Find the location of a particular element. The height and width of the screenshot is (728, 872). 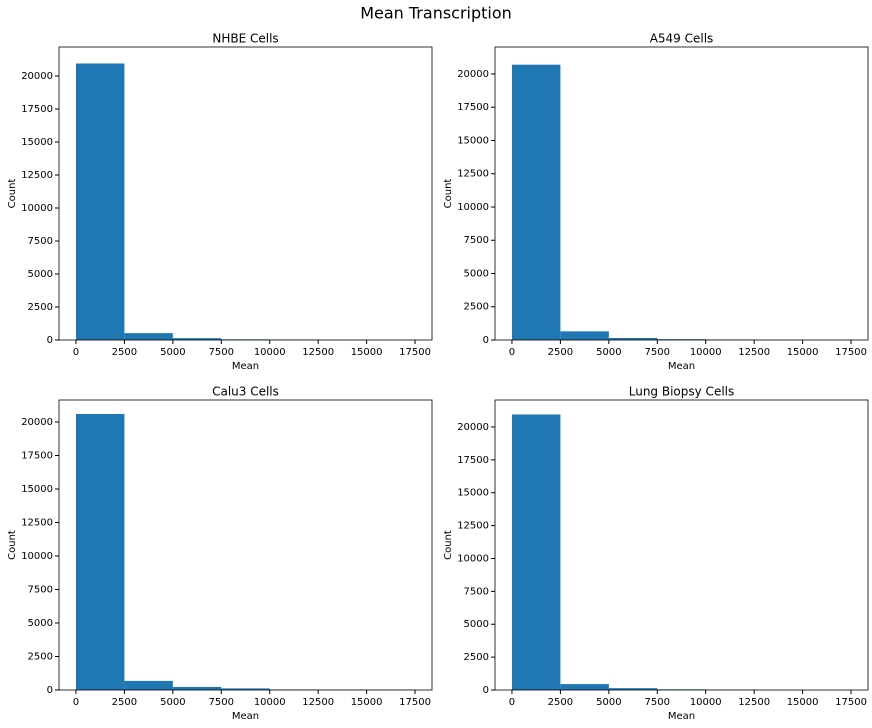

chart-title: Lung Biopsy Cells is located at coordinates (682, 392).